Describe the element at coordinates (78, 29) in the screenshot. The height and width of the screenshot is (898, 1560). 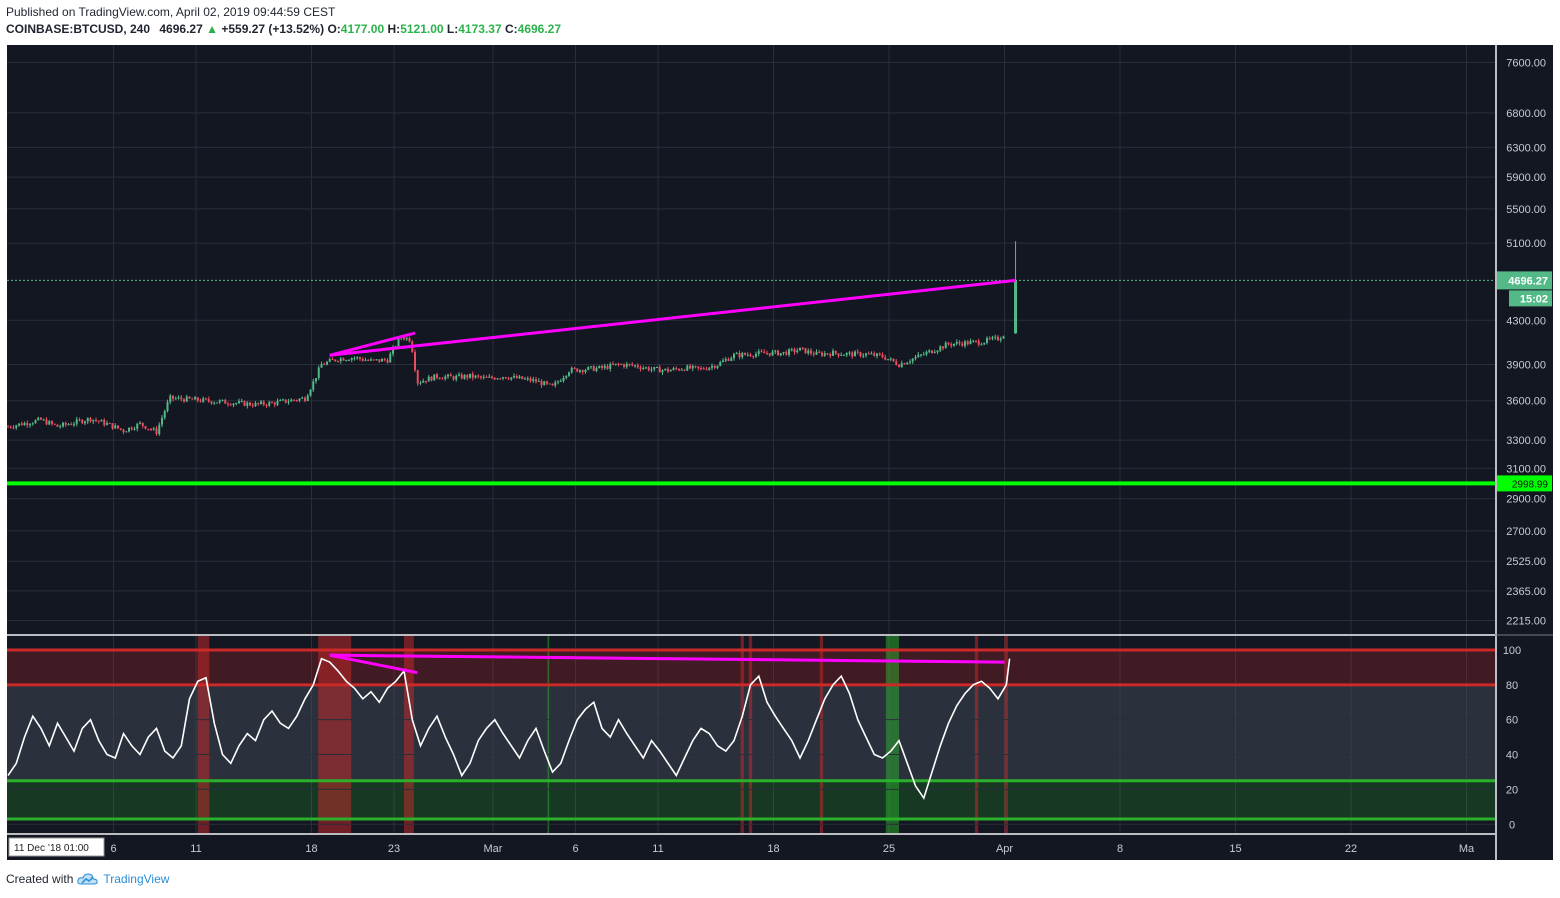
I see `symbol-label: COINBASE:BTCUSD, 240` at that location.